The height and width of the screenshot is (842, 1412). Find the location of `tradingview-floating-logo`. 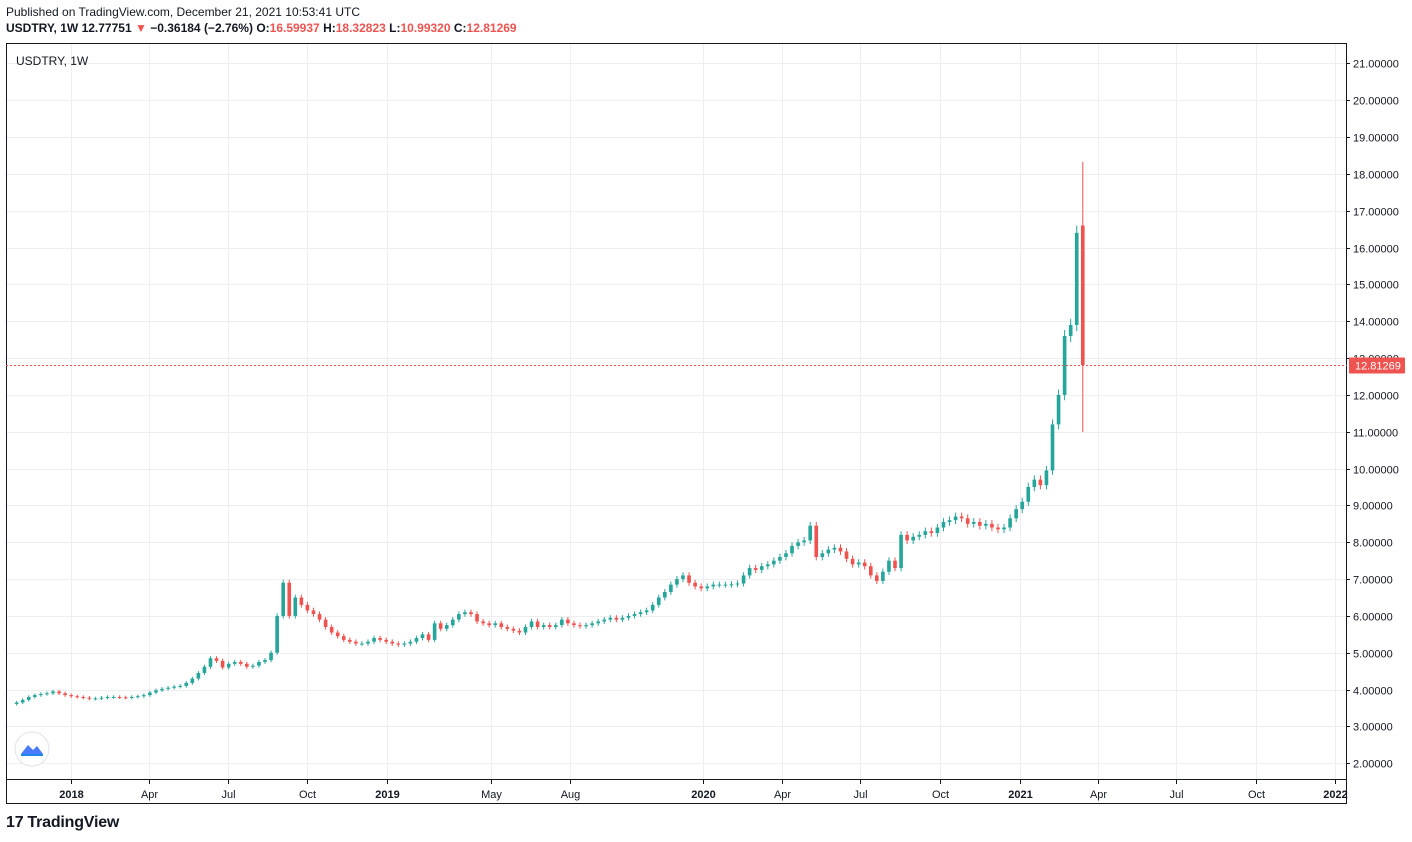

tradingview-floating-logo is located at coordinates (32, 749).